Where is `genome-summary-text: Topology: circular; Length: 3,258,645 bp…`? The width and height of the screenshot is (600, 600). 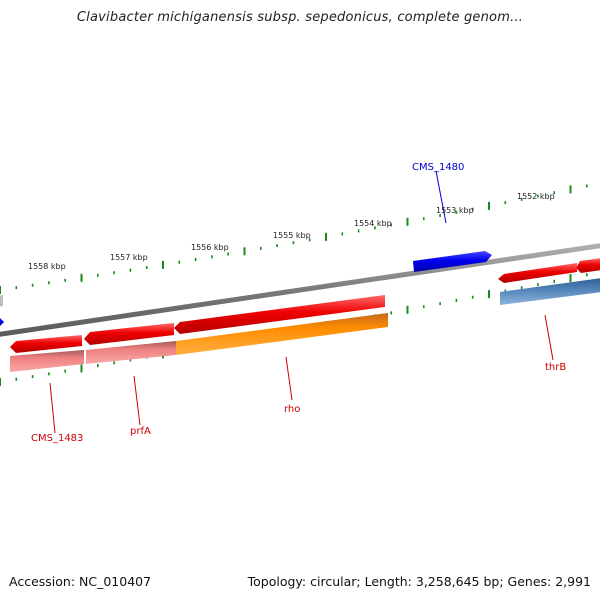
genome-summary-text: Topology: circular; Length: 3,258,645 bp… is located at coordinates (419, 581).